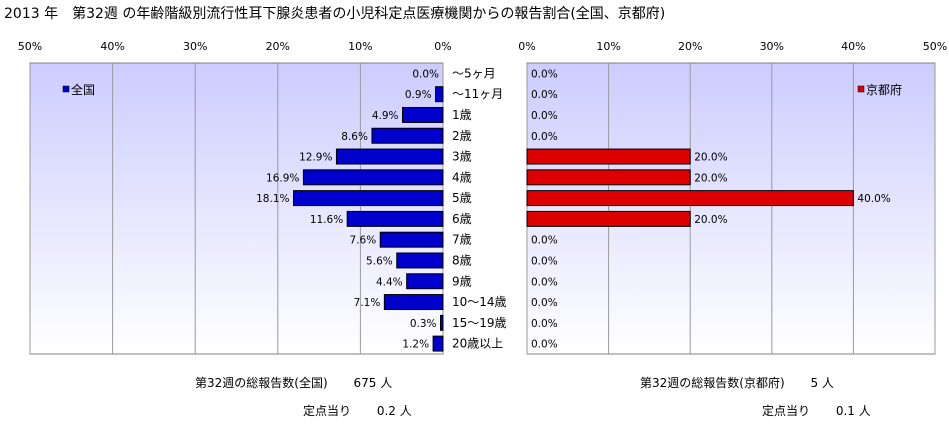 The width and height of the screenshot is (949, 424). What do you see at coordinates (479, 302) in the screenshot?
I see `category-label: 10～14歳` at bounding box center [479, 302].